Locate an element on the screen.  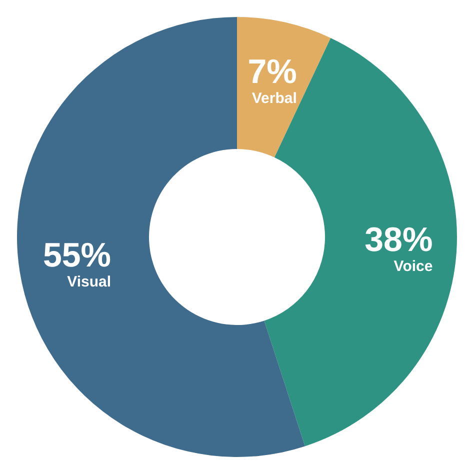
slice-label: Voice is located at coordinates (413, 267).